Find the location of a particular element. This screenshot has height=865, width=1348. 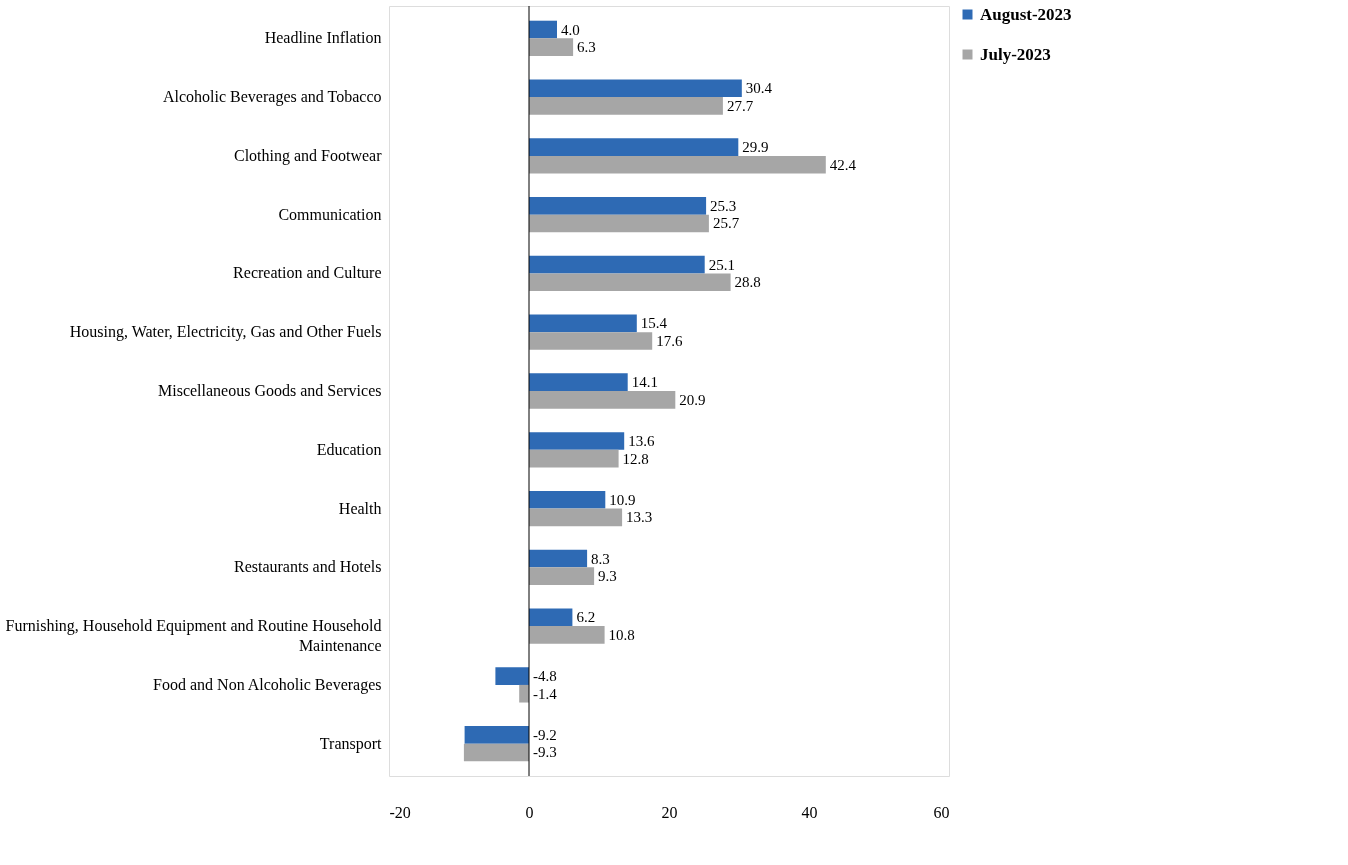

data-label: -1.4 is located at coordinates (545, 693).